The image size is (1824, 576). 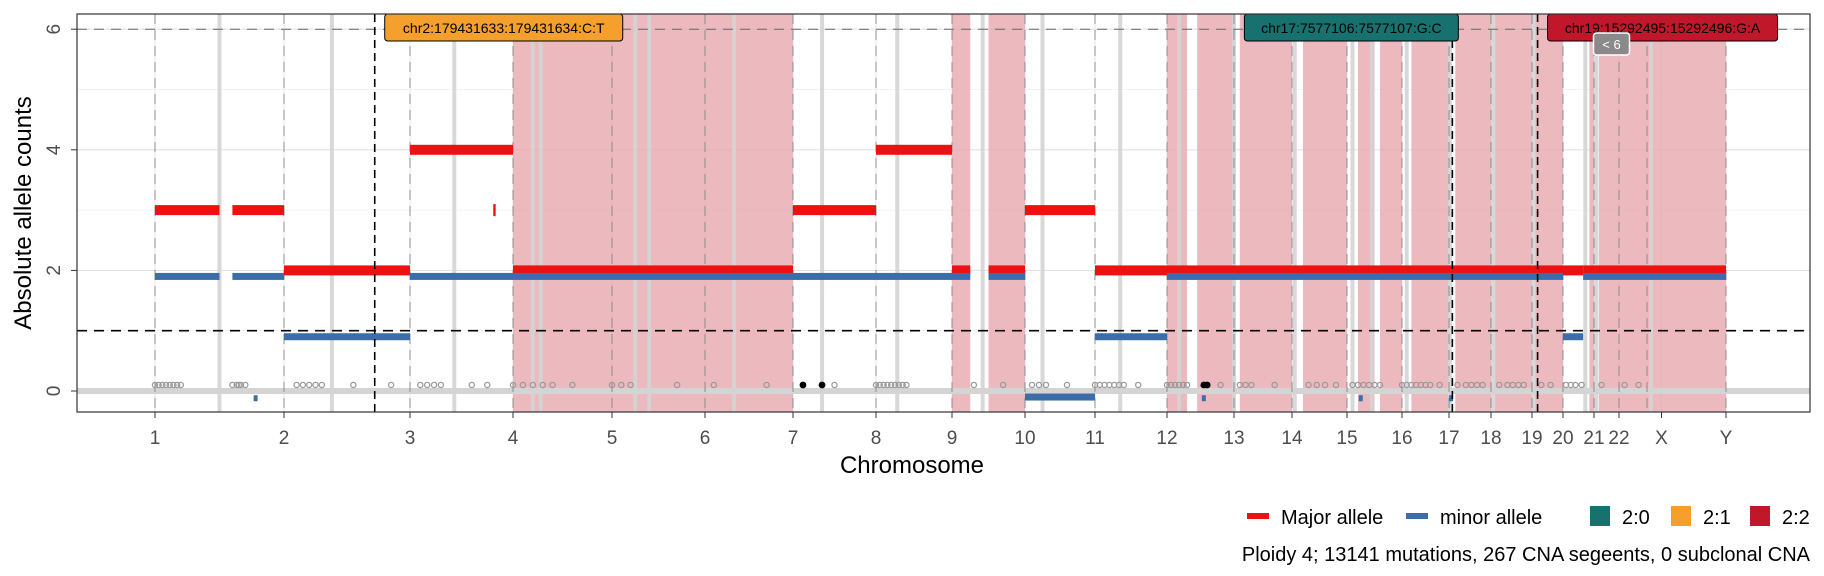 I want to click on major-mark, so click(x=494, y=210).